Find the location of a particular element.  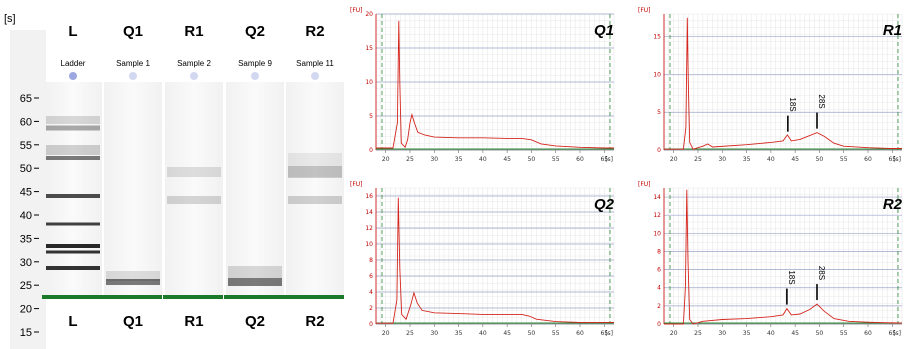

panel-title: Q2 is located at coordinates (603, 204).